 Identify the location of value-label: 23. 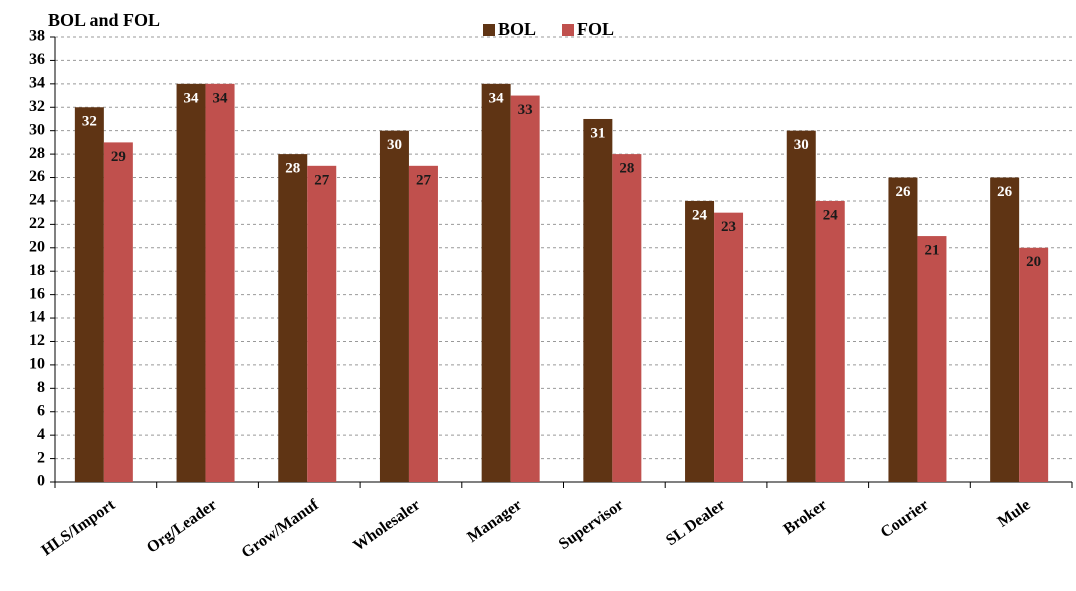
(728, 227).